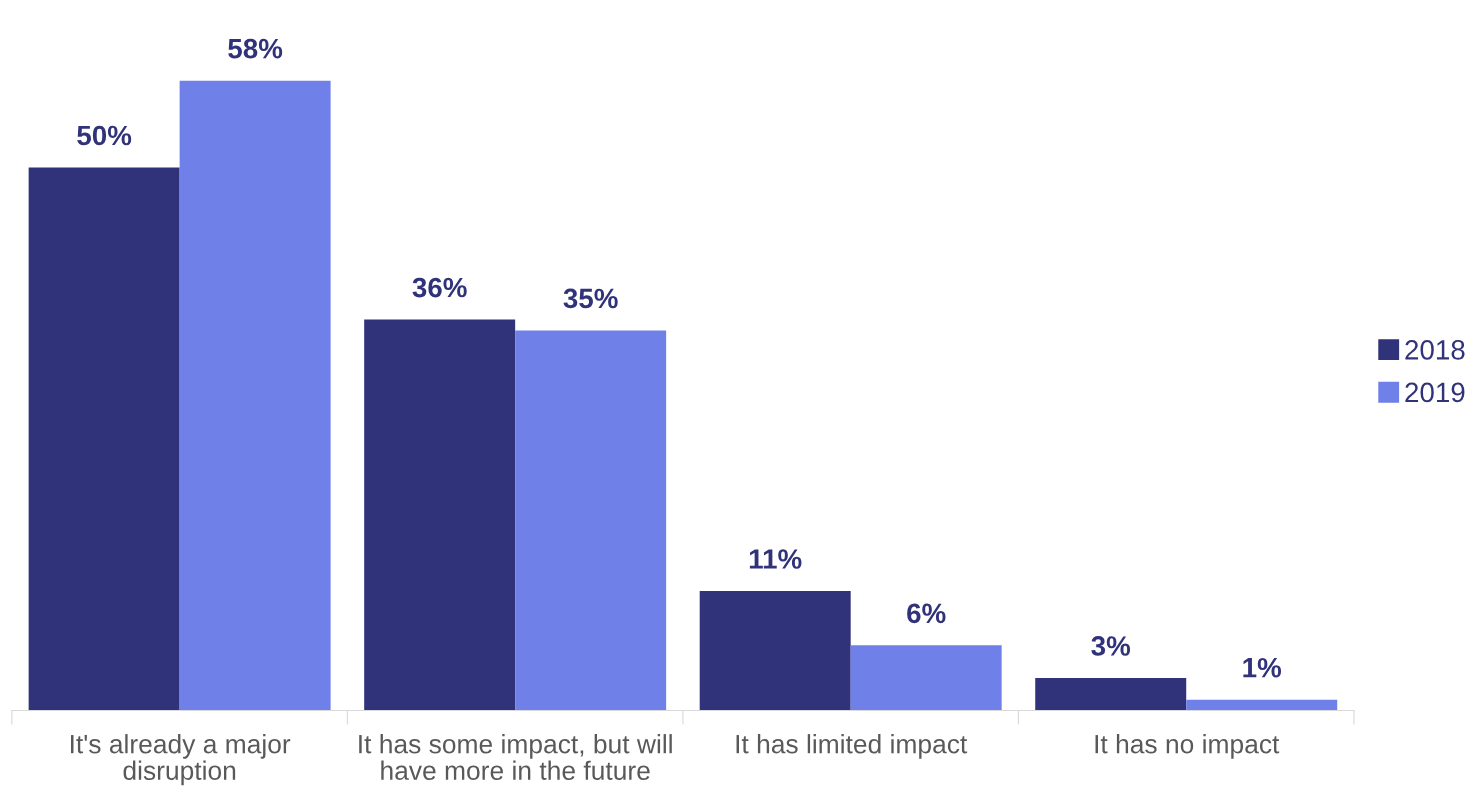  What do you see at coordinates (104, 135) in the screenshot?
I see `data-label: 50%` at bounding box center [104, 135].